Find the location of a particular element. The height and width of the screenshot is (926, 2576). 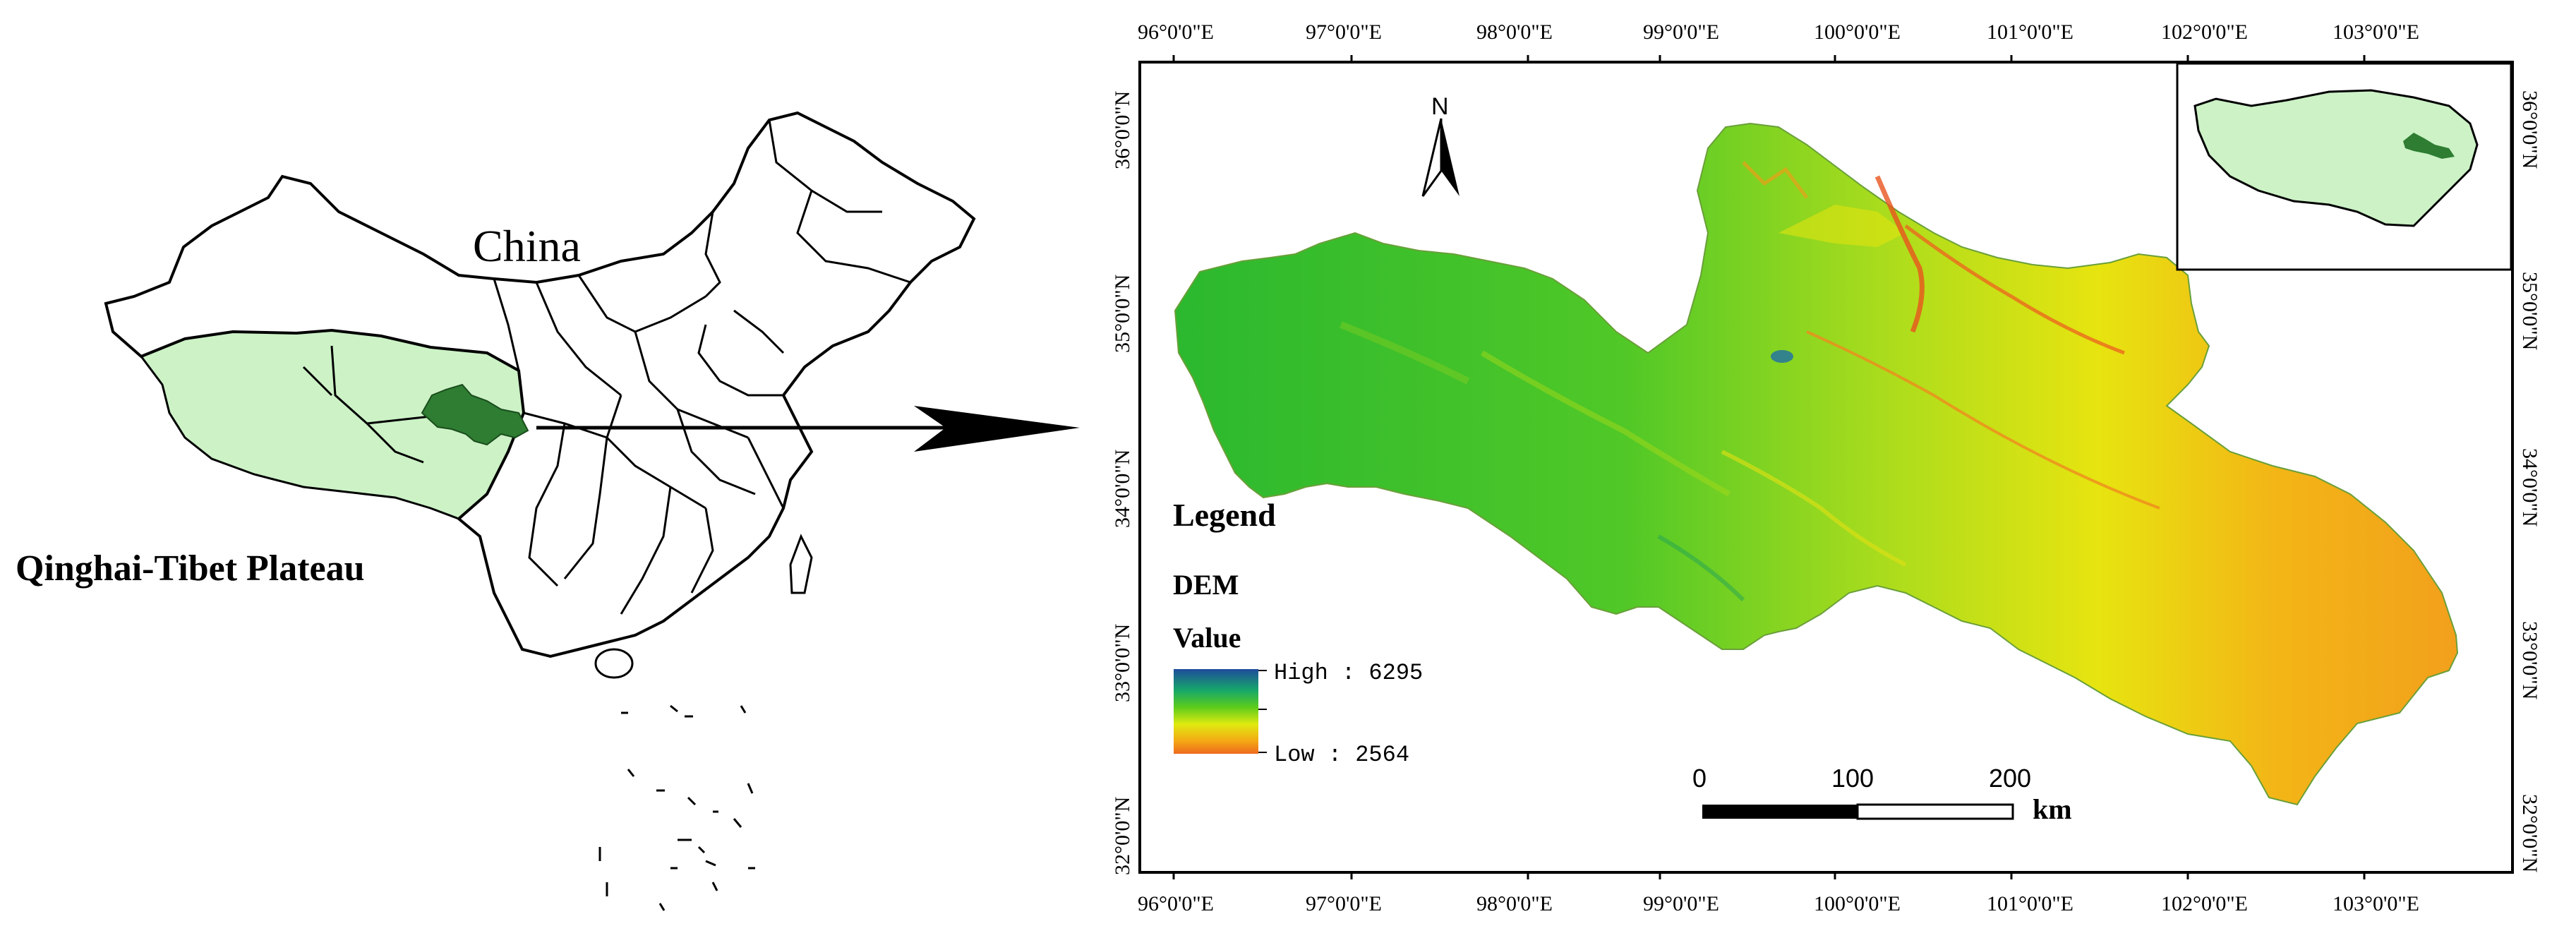

north-arrow-icon is located at coordinates (1450, 157).